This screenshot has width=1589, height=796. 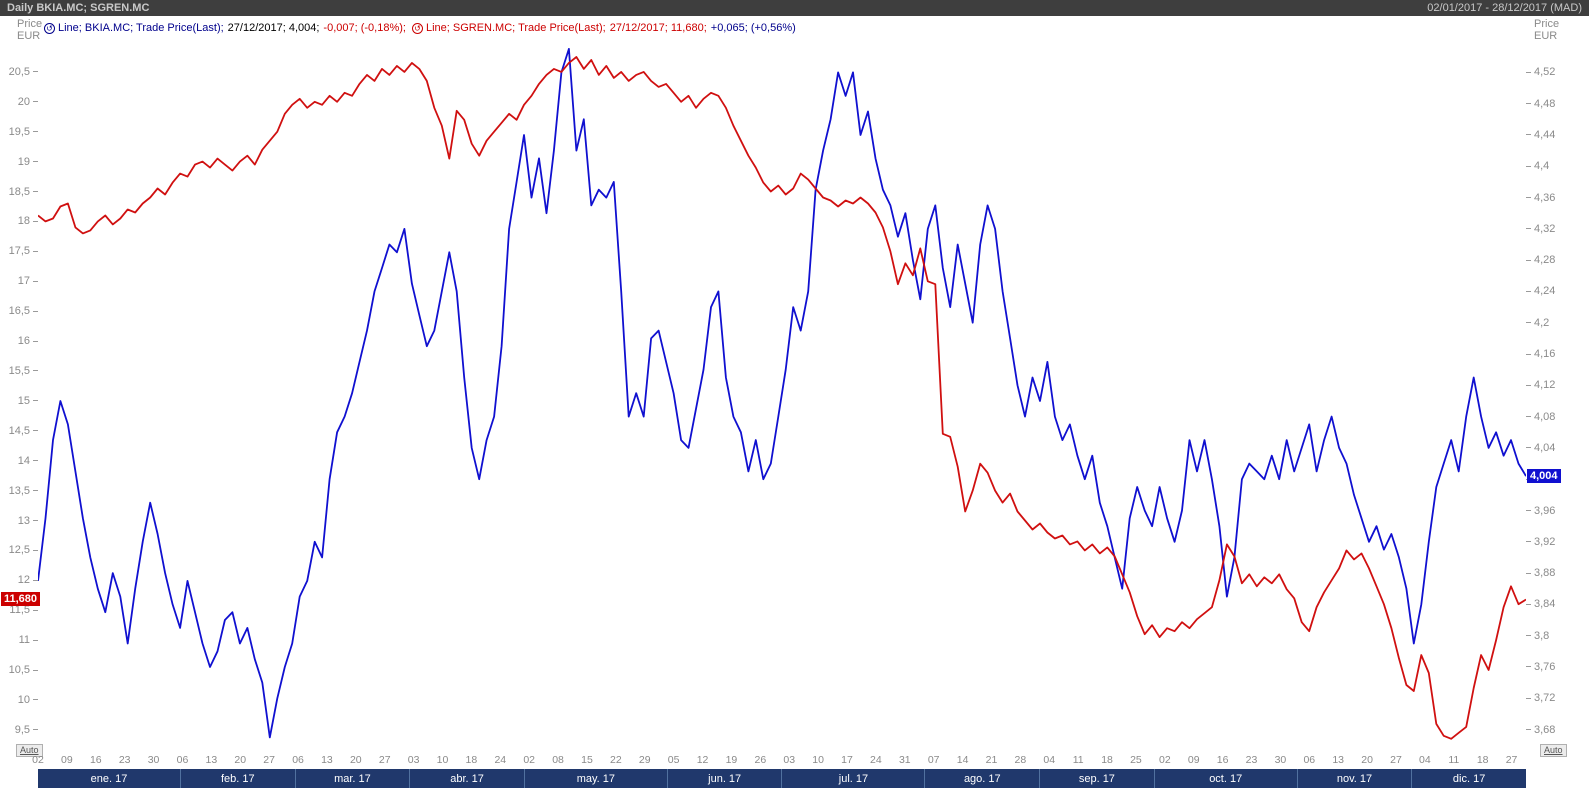 I want to click on right-axis-tick: 3,84, so click(x=1540, y=604).